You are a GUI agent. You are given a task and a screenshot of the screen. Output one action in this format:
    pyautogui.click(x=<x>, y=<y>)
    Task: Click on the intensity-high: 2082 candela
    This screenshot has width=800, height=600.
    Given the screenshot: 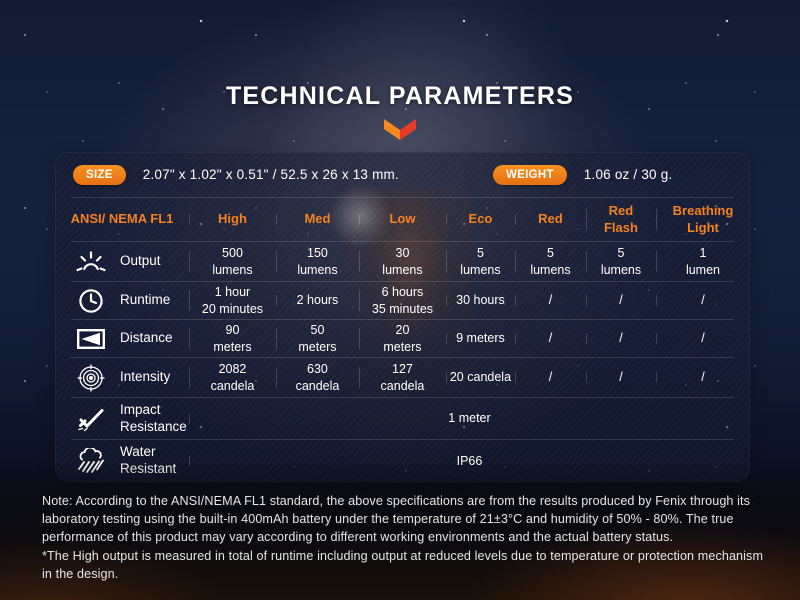 What is the action you would take?
    pyautogui.click(x=232, y=377)
    